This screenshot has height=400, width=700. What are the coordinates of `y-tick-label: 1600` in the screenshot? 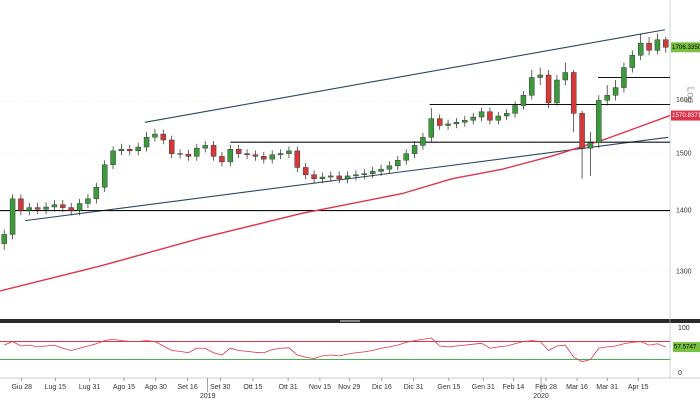 It's located at (684, 100).